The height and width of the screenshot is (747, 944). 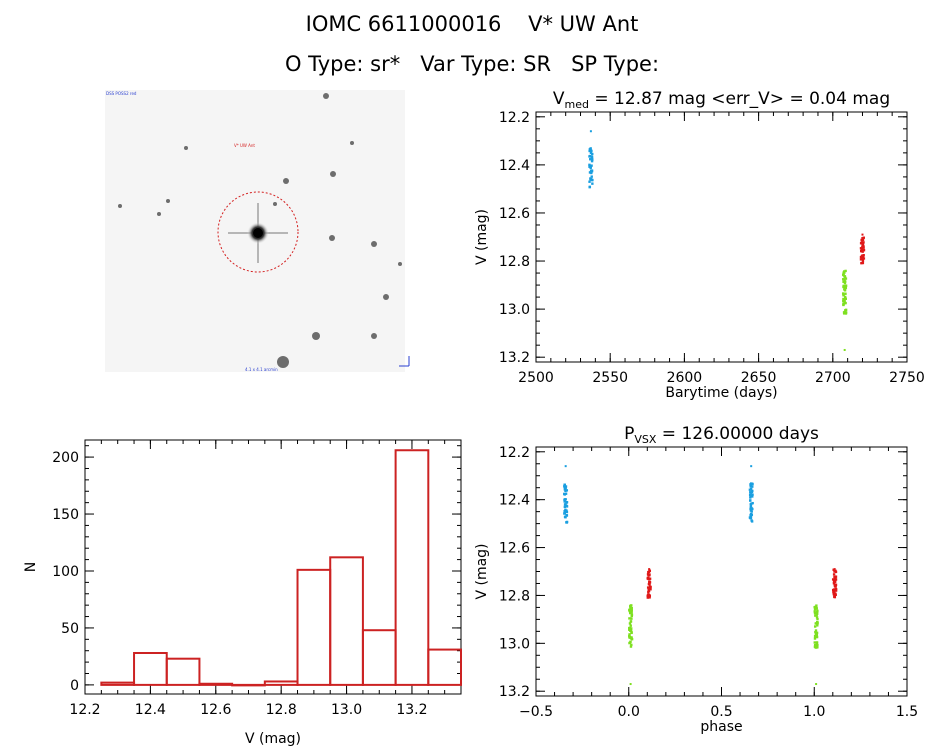 I want to click on sky-label-target: V* UW Ant, so click(x=244, y=145).